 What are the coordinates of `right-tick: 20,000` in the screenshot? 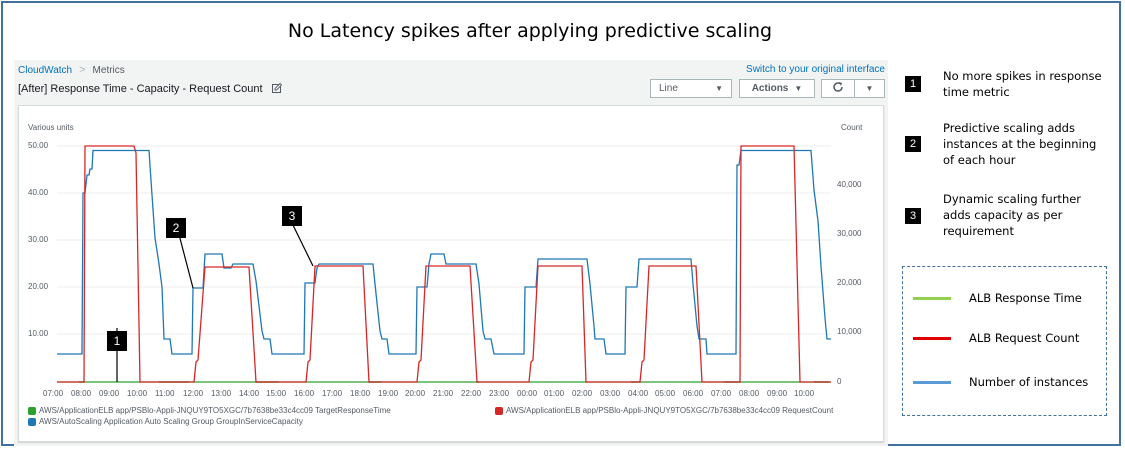 It's located at (849, 282).